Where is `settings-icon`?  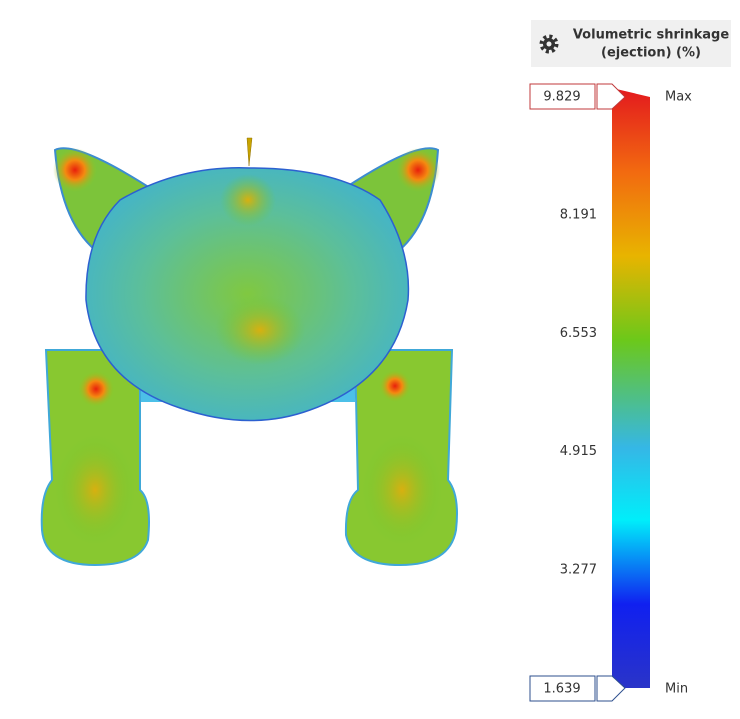
settings-icon is located at coordinates (549, 44).